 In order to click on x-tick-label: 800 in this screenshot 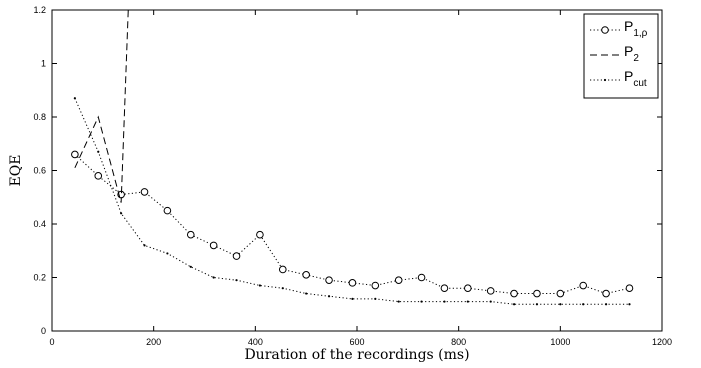, I will do `click(458, 342)`.